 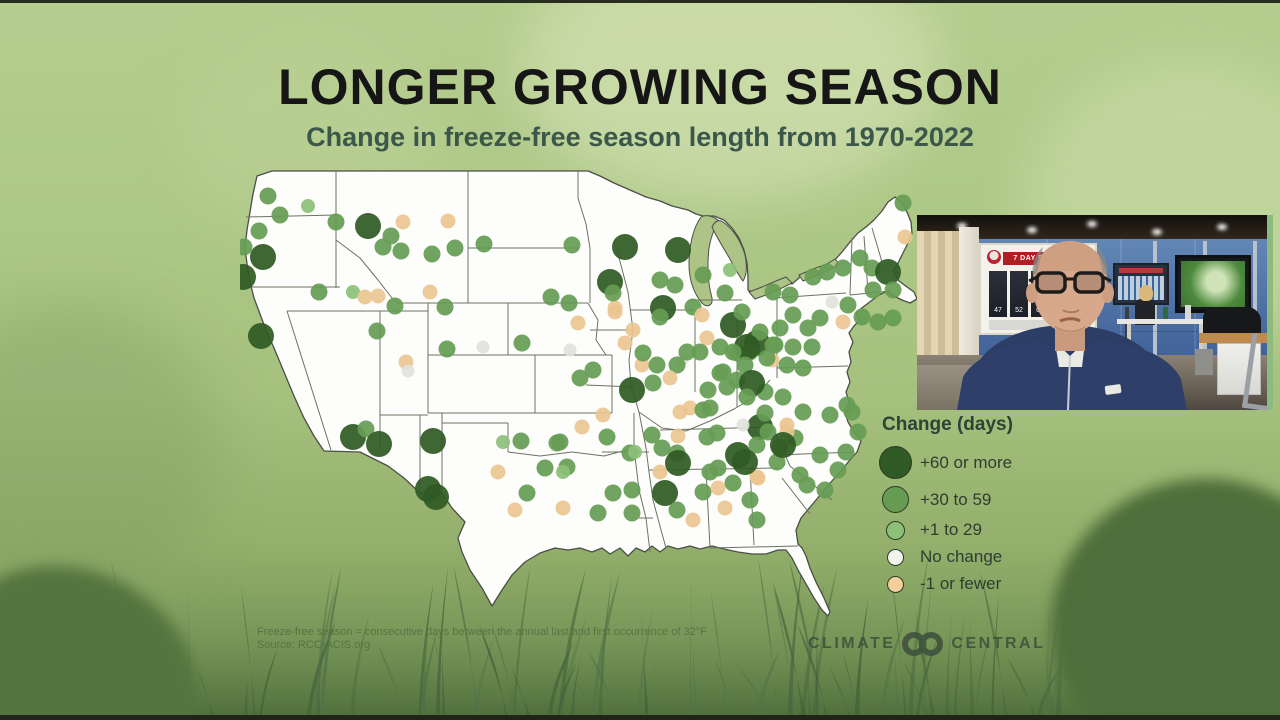 I want to click on bottle, so click(x=1165, y=313).